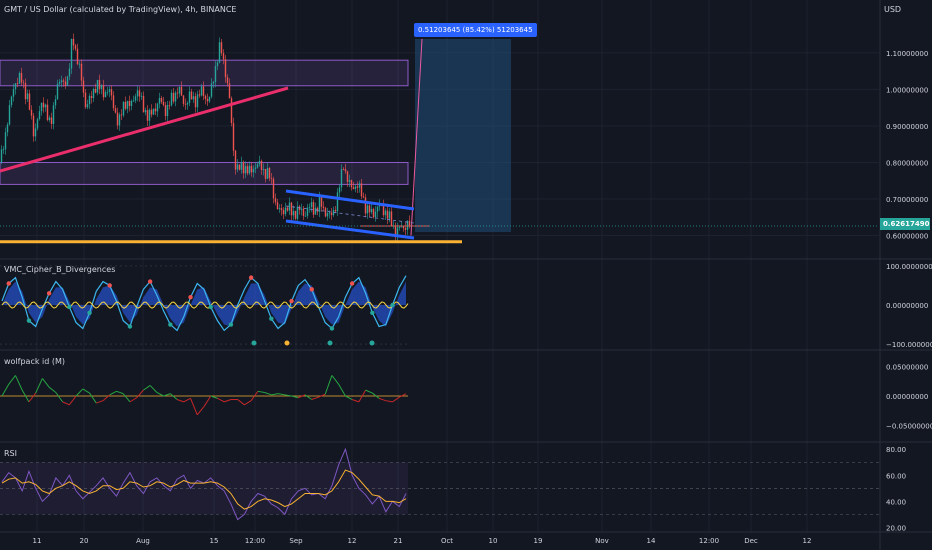  What do you see at coordinates (907, 237) in the screenshot?
I see `price-tick: 0.60000000` at bounding box center [907, 237].